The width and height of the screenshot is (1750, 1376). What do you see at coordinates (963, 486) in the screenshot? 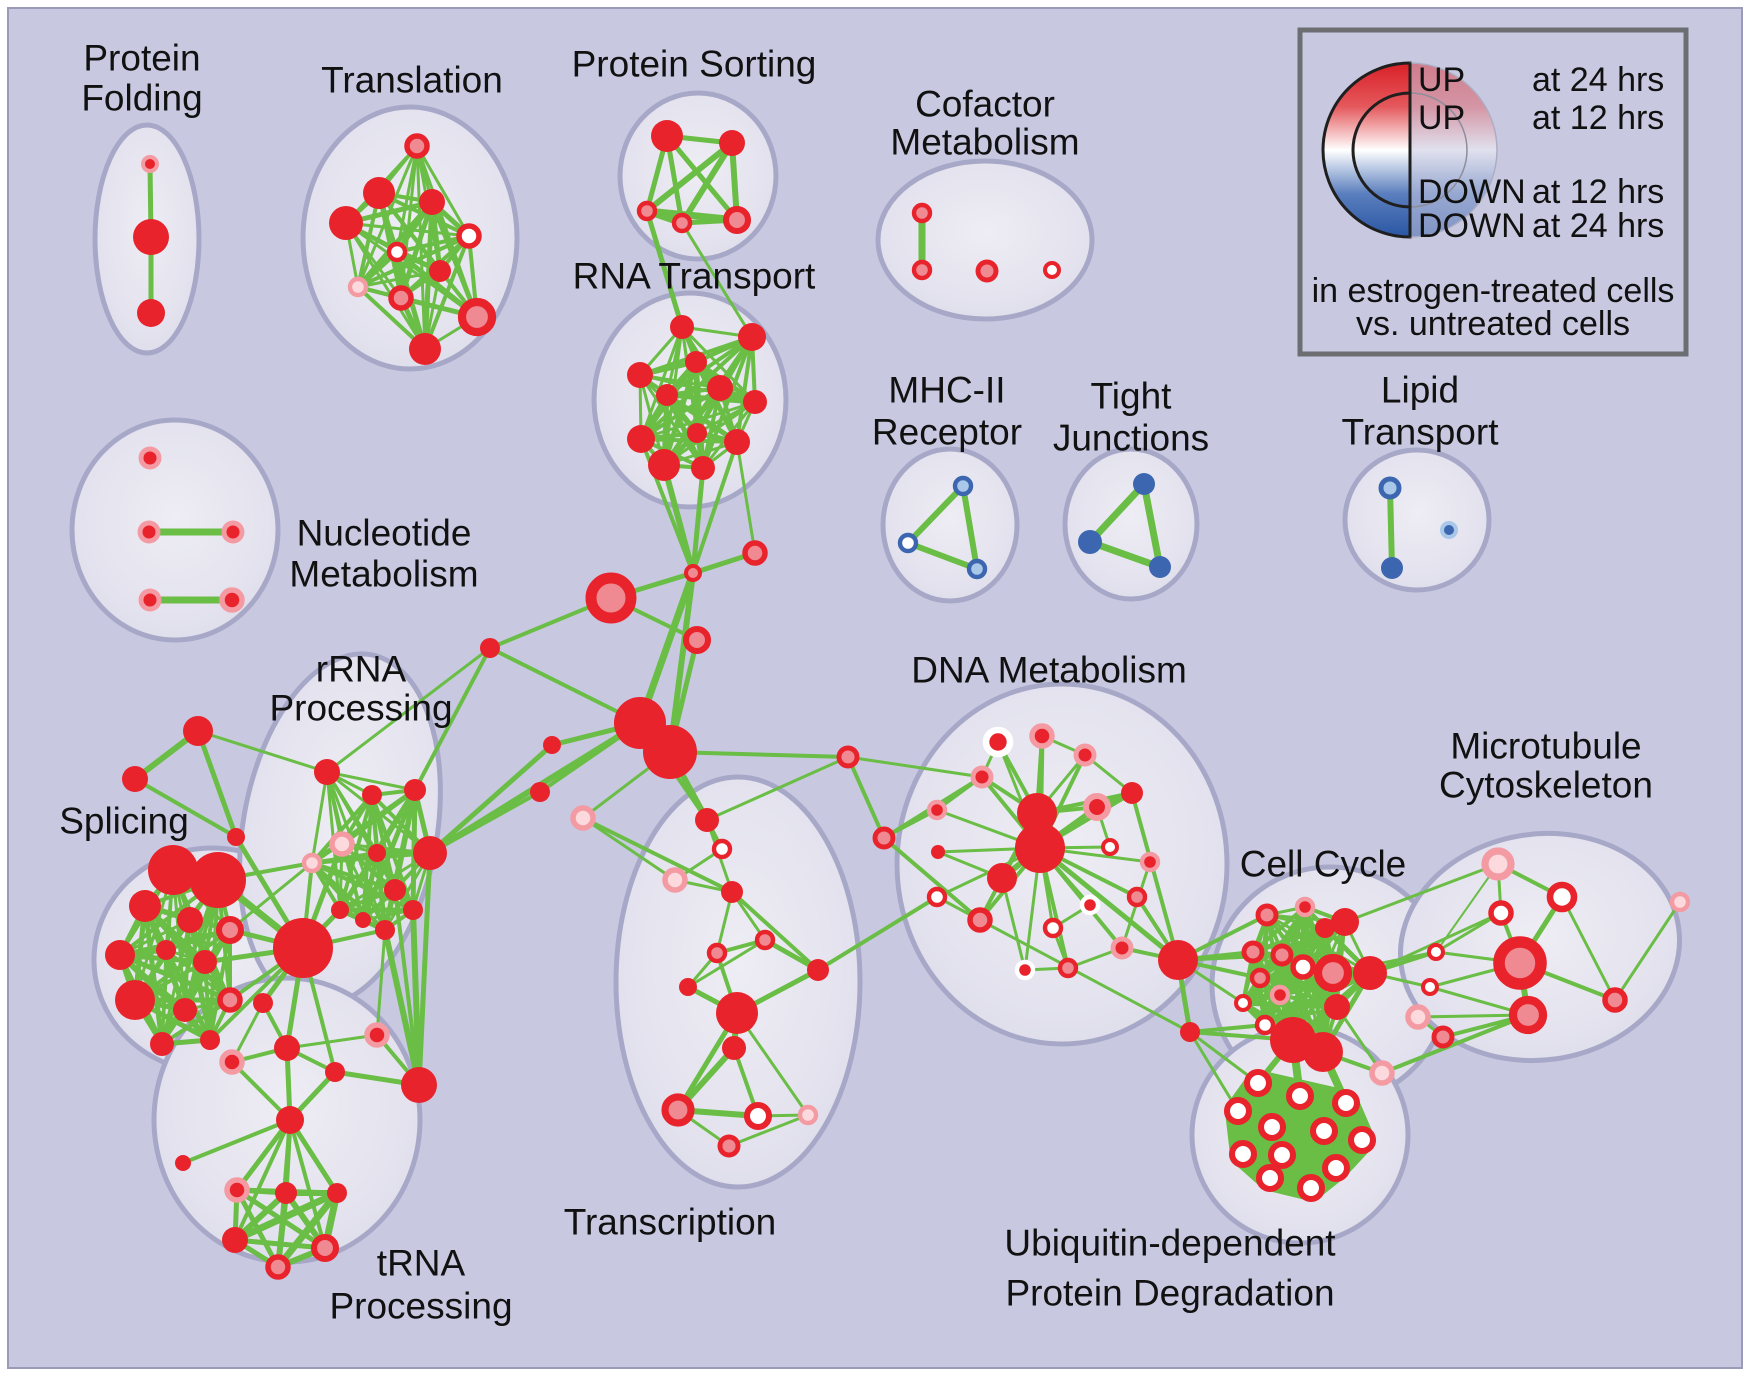
I see `node-m0` at bounding box center [963, 486].